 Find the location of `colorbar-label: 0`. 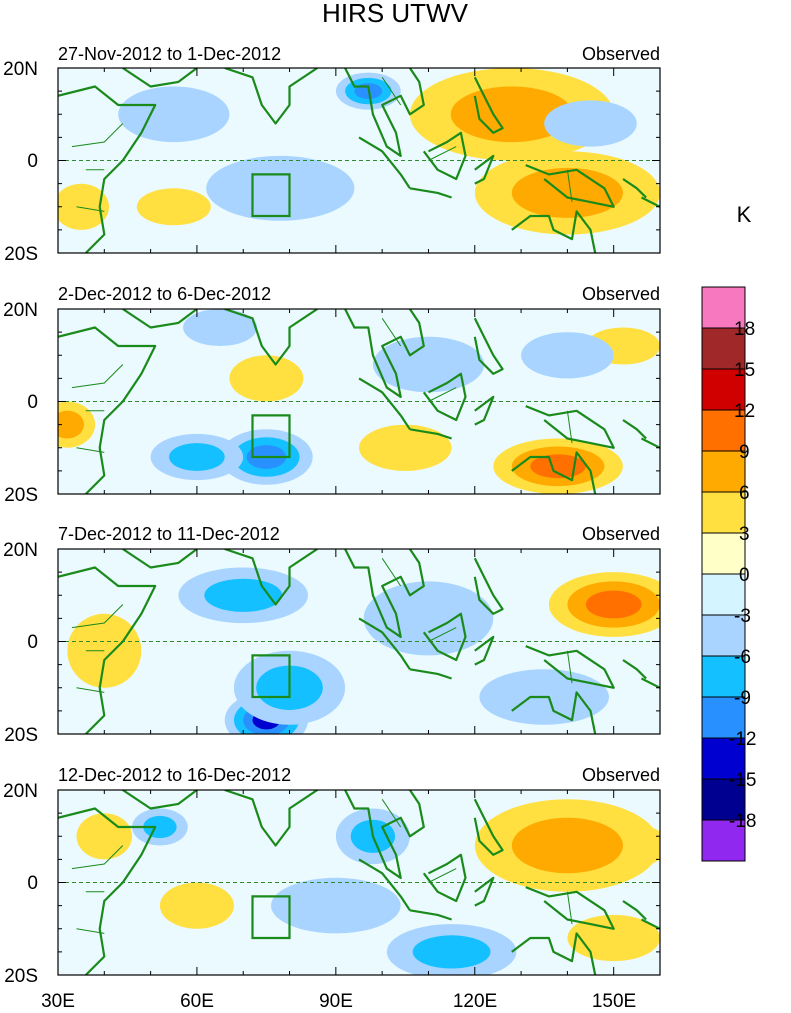

colorbar-label: 0 is located at coordinates (744, 575).